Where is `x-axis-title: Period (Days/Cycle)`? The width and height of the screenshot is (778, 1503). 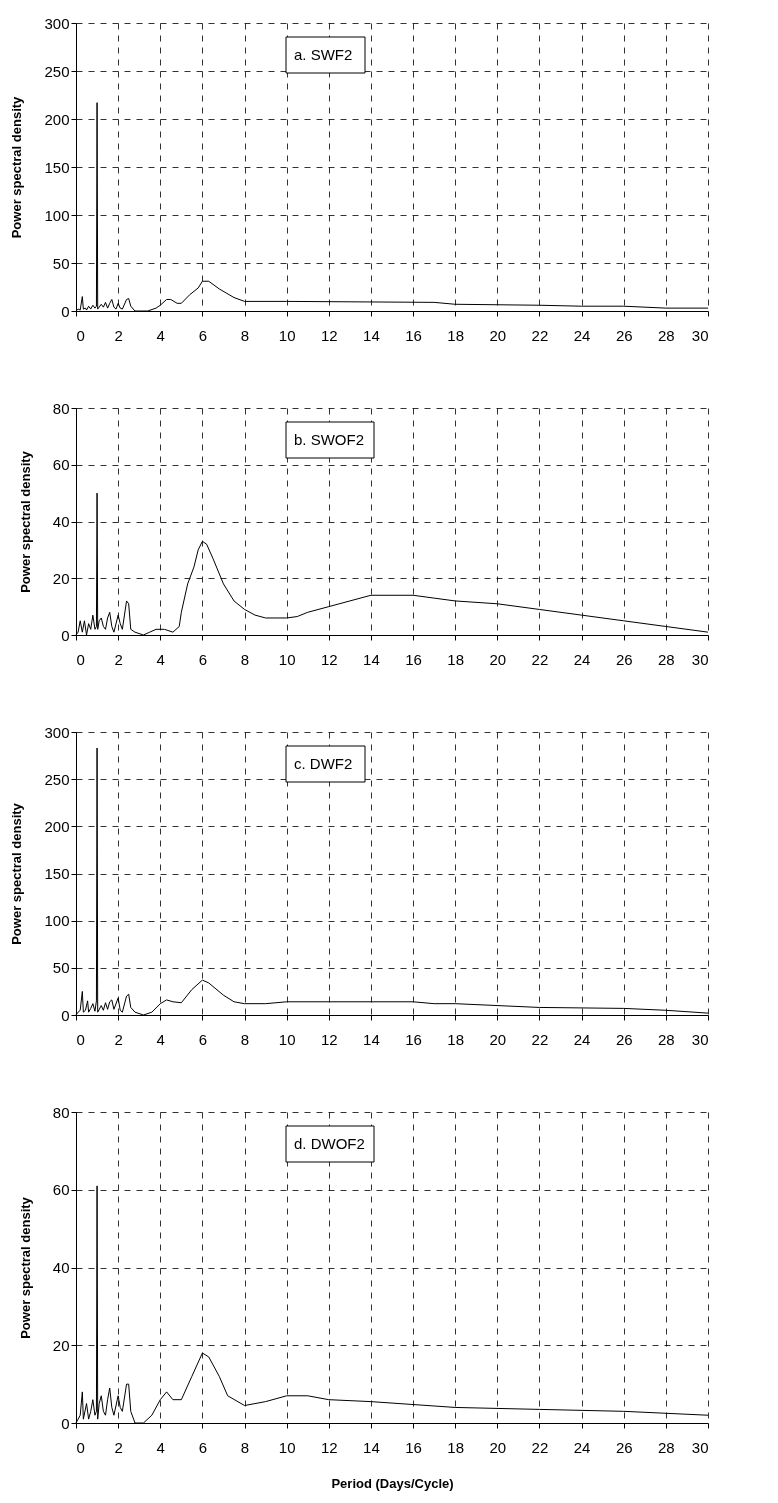
x-axis-title: Period (Days/Cycle) is located at coordinates (392, 1483).